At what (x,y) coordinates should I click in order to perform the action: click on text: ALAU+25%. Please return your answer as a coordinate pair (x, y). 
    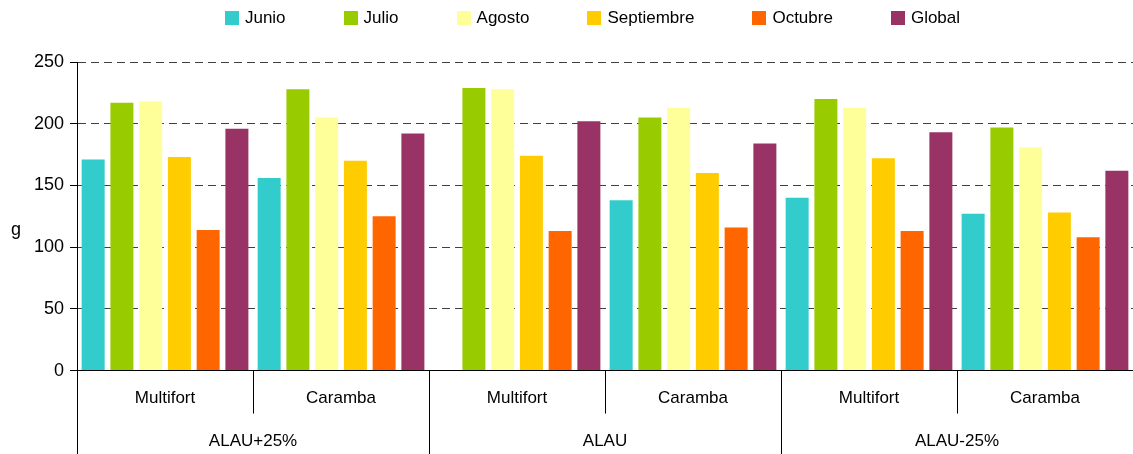
    Looking at the image, I should click on (253, 441).